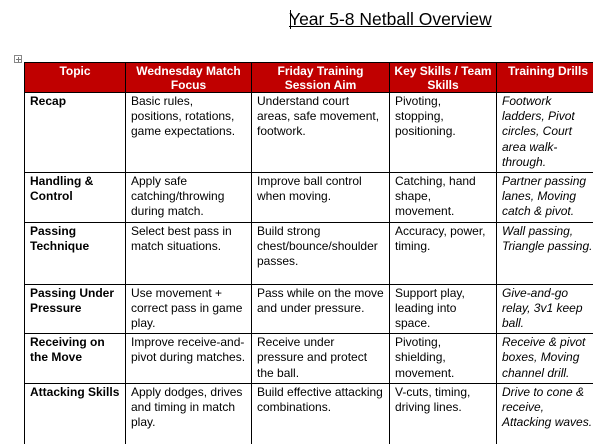  I want to click on cell-key-skills: Catching, hand shape, movement., so click(443, 197).